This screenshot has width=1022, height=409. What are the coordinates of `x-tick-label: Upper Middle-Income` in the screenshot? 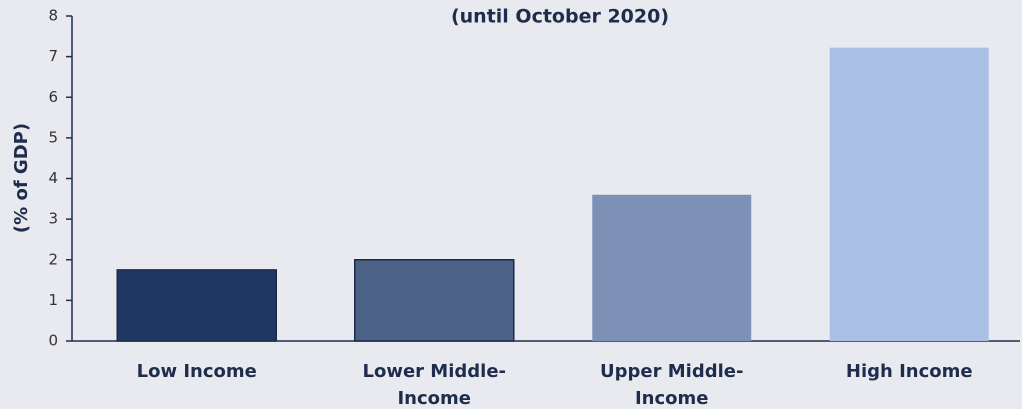 It's located at (672, 385).